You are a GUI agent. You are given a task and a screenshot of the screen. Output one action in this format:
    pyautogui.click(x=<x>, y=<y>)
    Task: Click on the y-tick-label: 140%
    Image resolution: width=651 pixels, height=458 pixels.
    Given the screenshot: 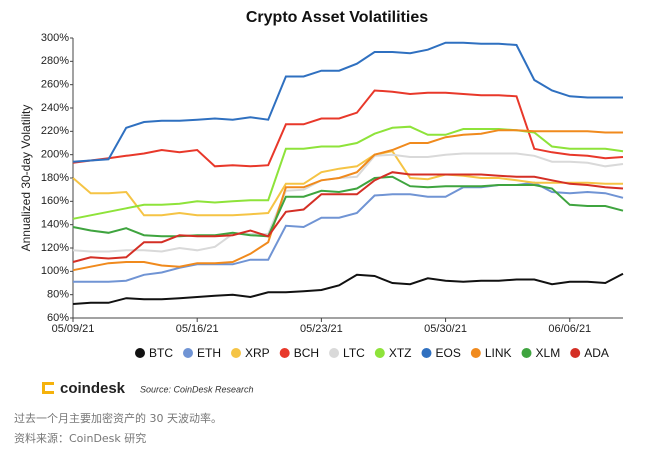 What is the action you would take?
    pyautogui.click(x=55, y=225)
    